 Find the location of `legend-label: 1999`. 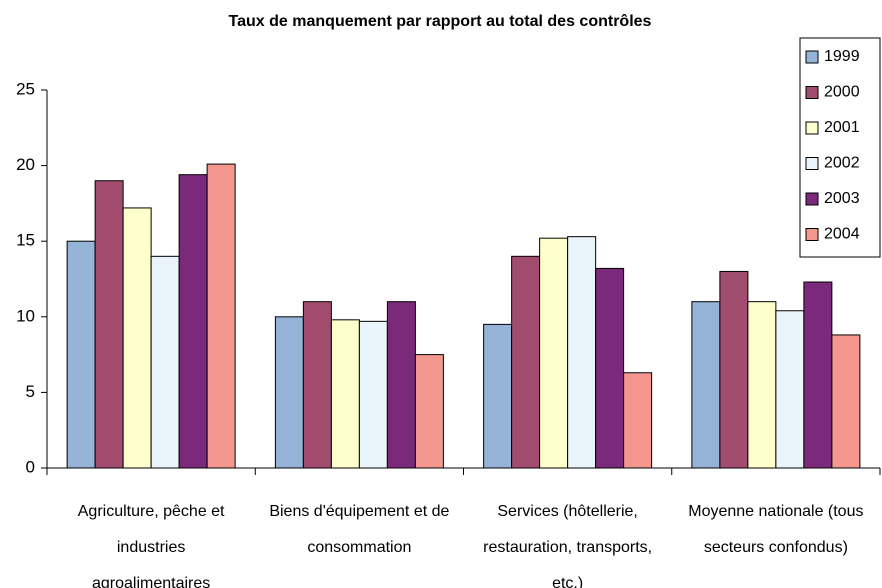

legend-label: 1999 is located at coordinates (842, 56).